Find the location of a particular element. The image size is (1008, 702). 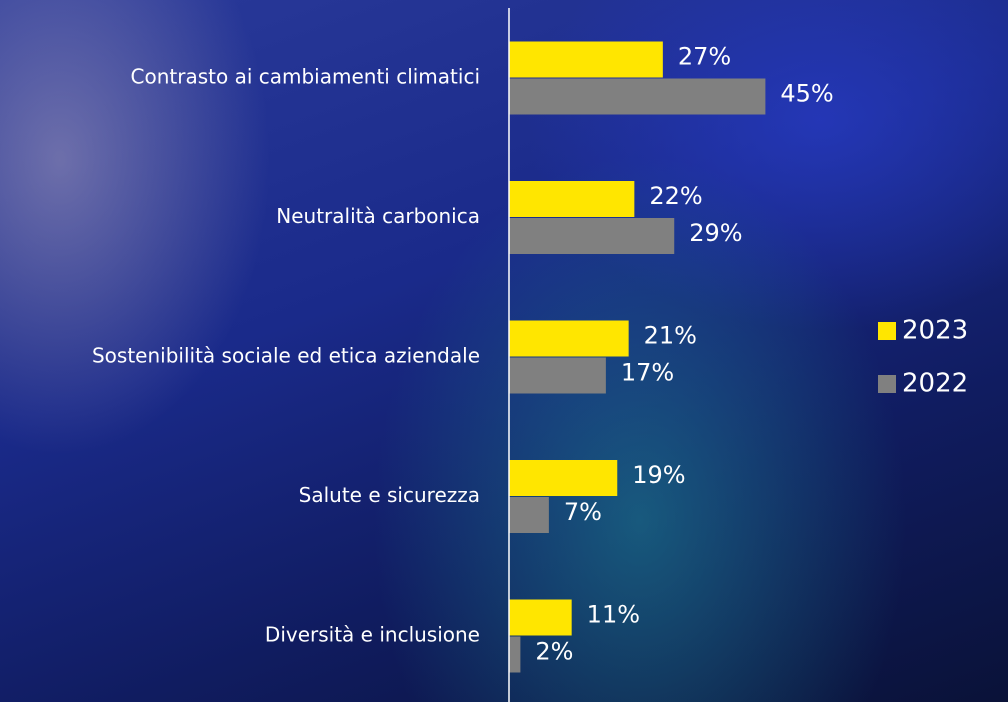

legend-label: 2022 is located at coordinates (935, 384).